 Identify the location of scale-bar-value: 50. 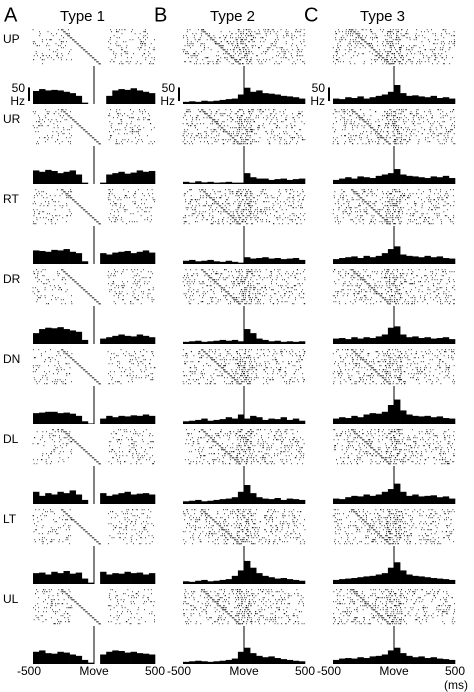
(19, 88).